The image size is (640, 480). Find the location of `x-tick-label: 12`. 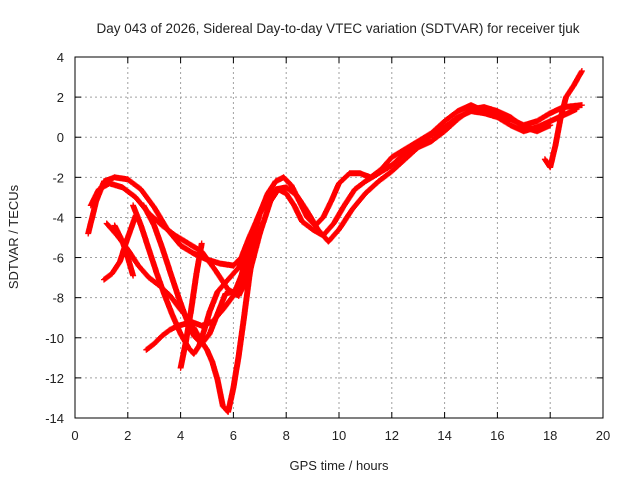

x-tick-label: 12 is located at coordinates (392, 435).